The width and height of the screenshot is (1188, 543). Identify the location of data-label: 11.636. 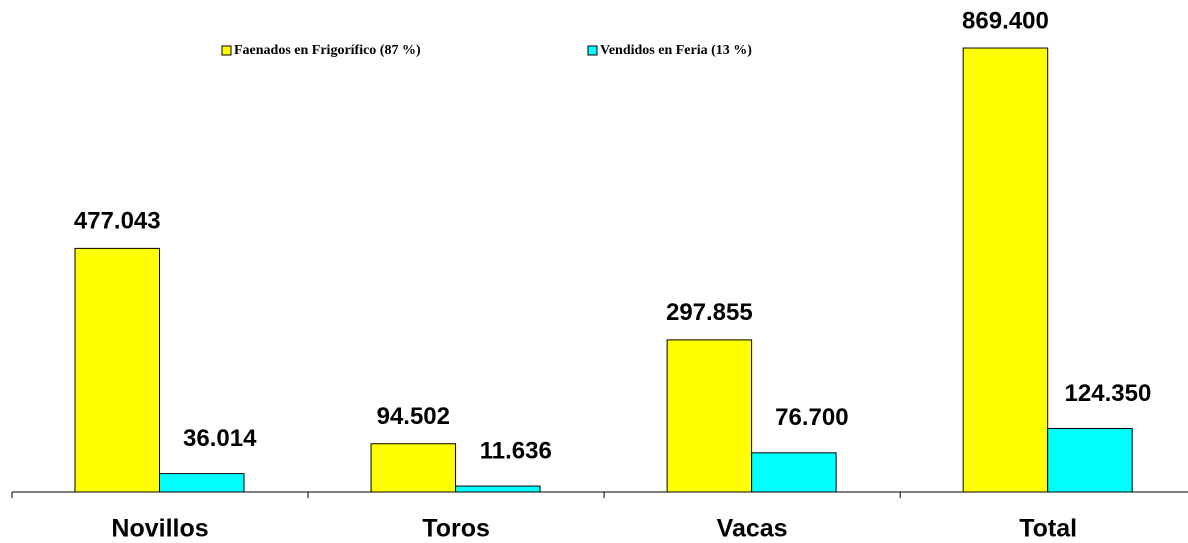
(516, 450).